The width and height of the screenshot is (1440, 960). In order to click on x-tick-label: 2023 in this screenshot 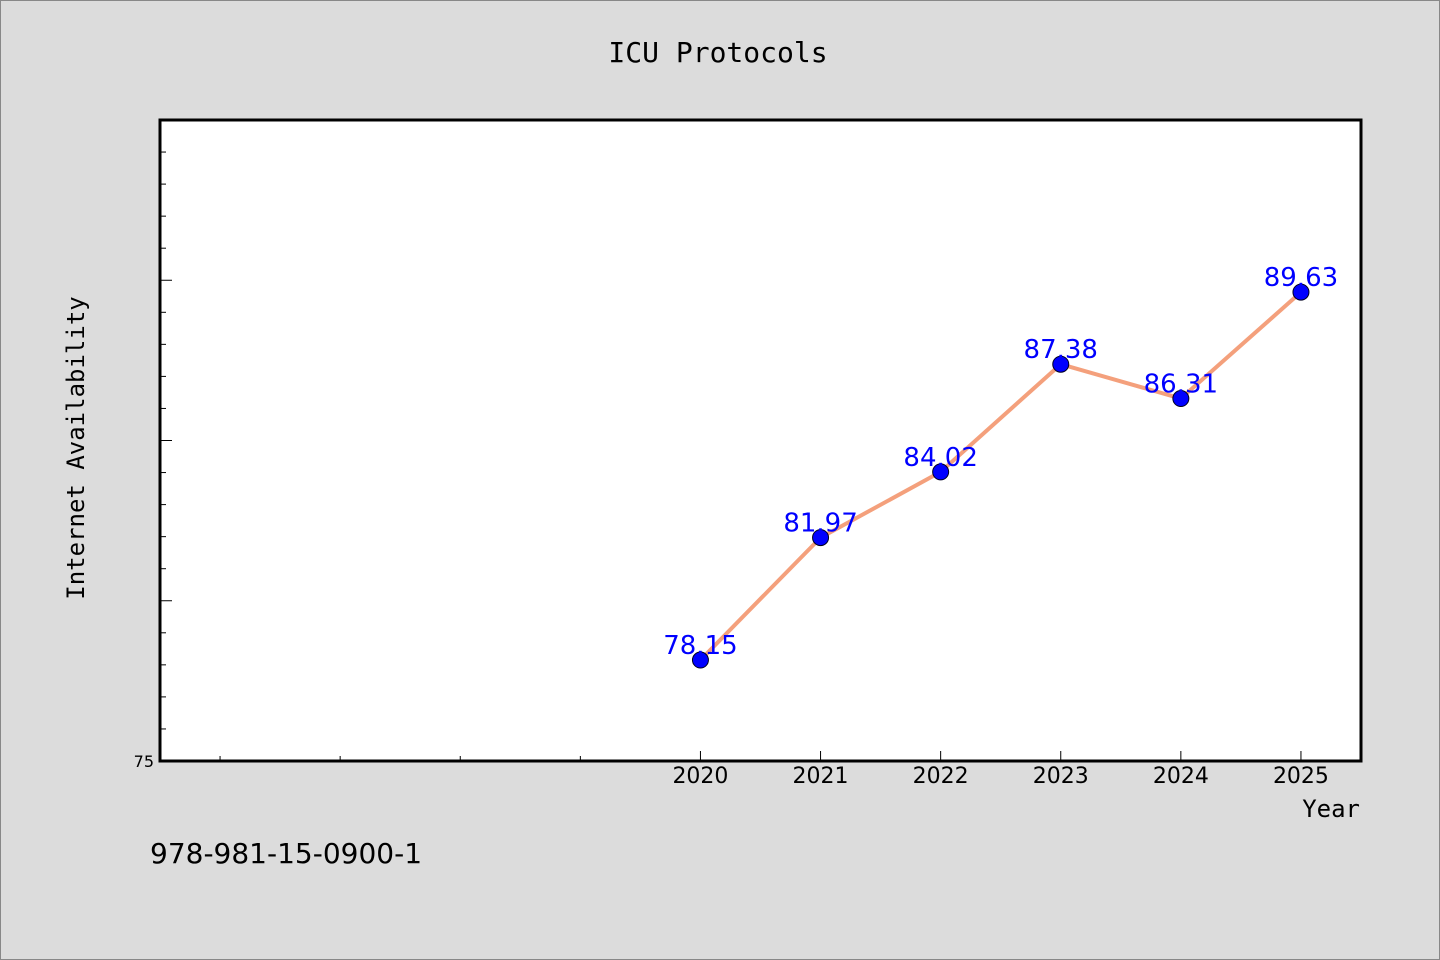, I will do `click(1061, 776)`.